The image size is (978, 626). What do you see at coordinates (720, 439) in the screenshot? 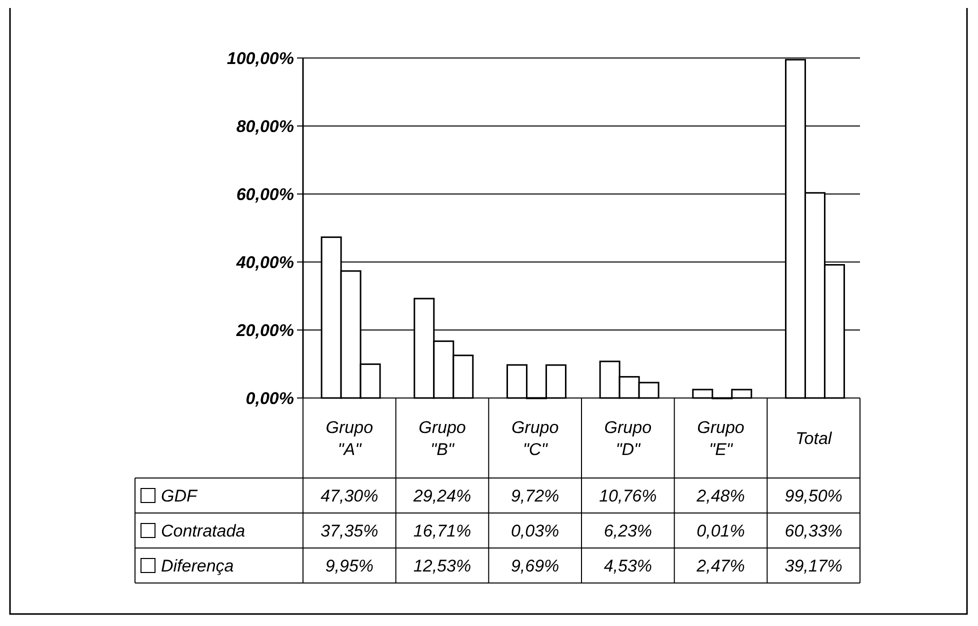
I see `x-tick-label: Grupo "E"` at bounding box center [720, 439].